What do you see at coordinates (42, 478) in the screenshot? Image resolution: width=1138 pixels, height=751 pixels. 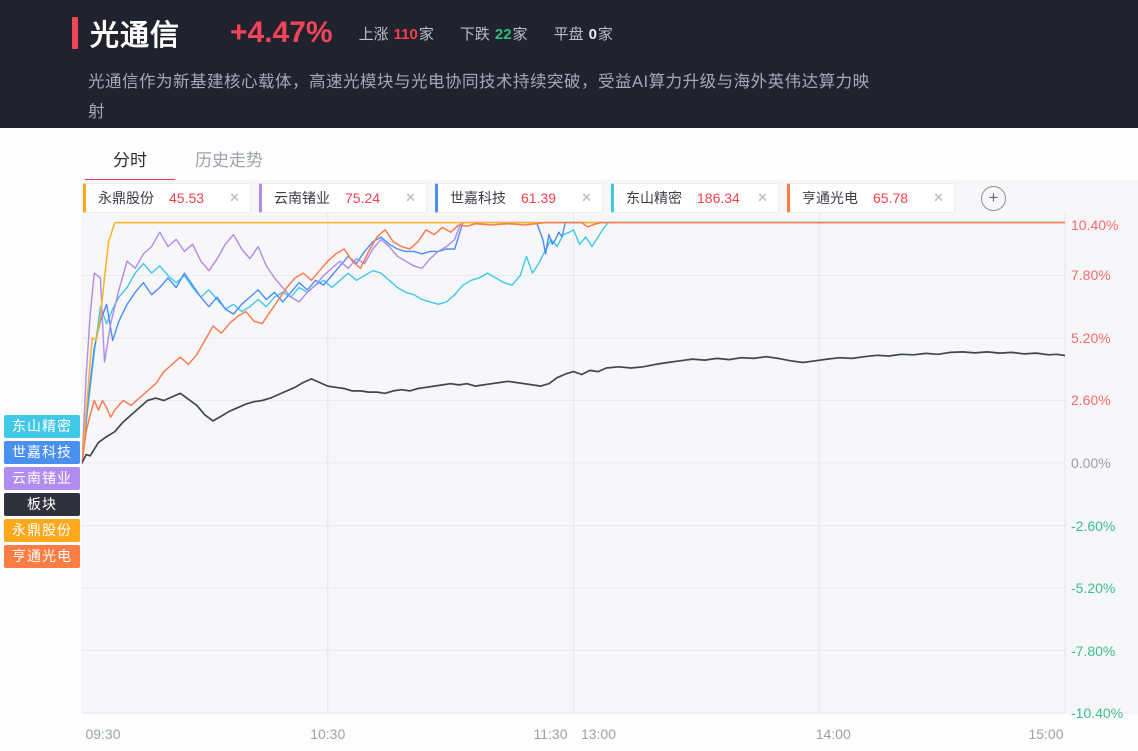 I see `legend-badge: 云南锗业` at bounding box center [42, 478].